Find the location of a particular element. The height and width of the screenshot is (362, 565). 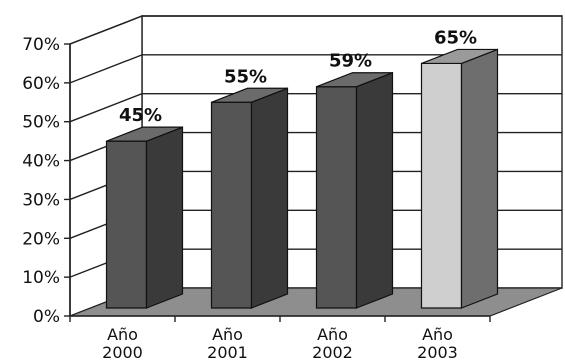

y-tick-label: 40% is located at coordinates (41, 162).